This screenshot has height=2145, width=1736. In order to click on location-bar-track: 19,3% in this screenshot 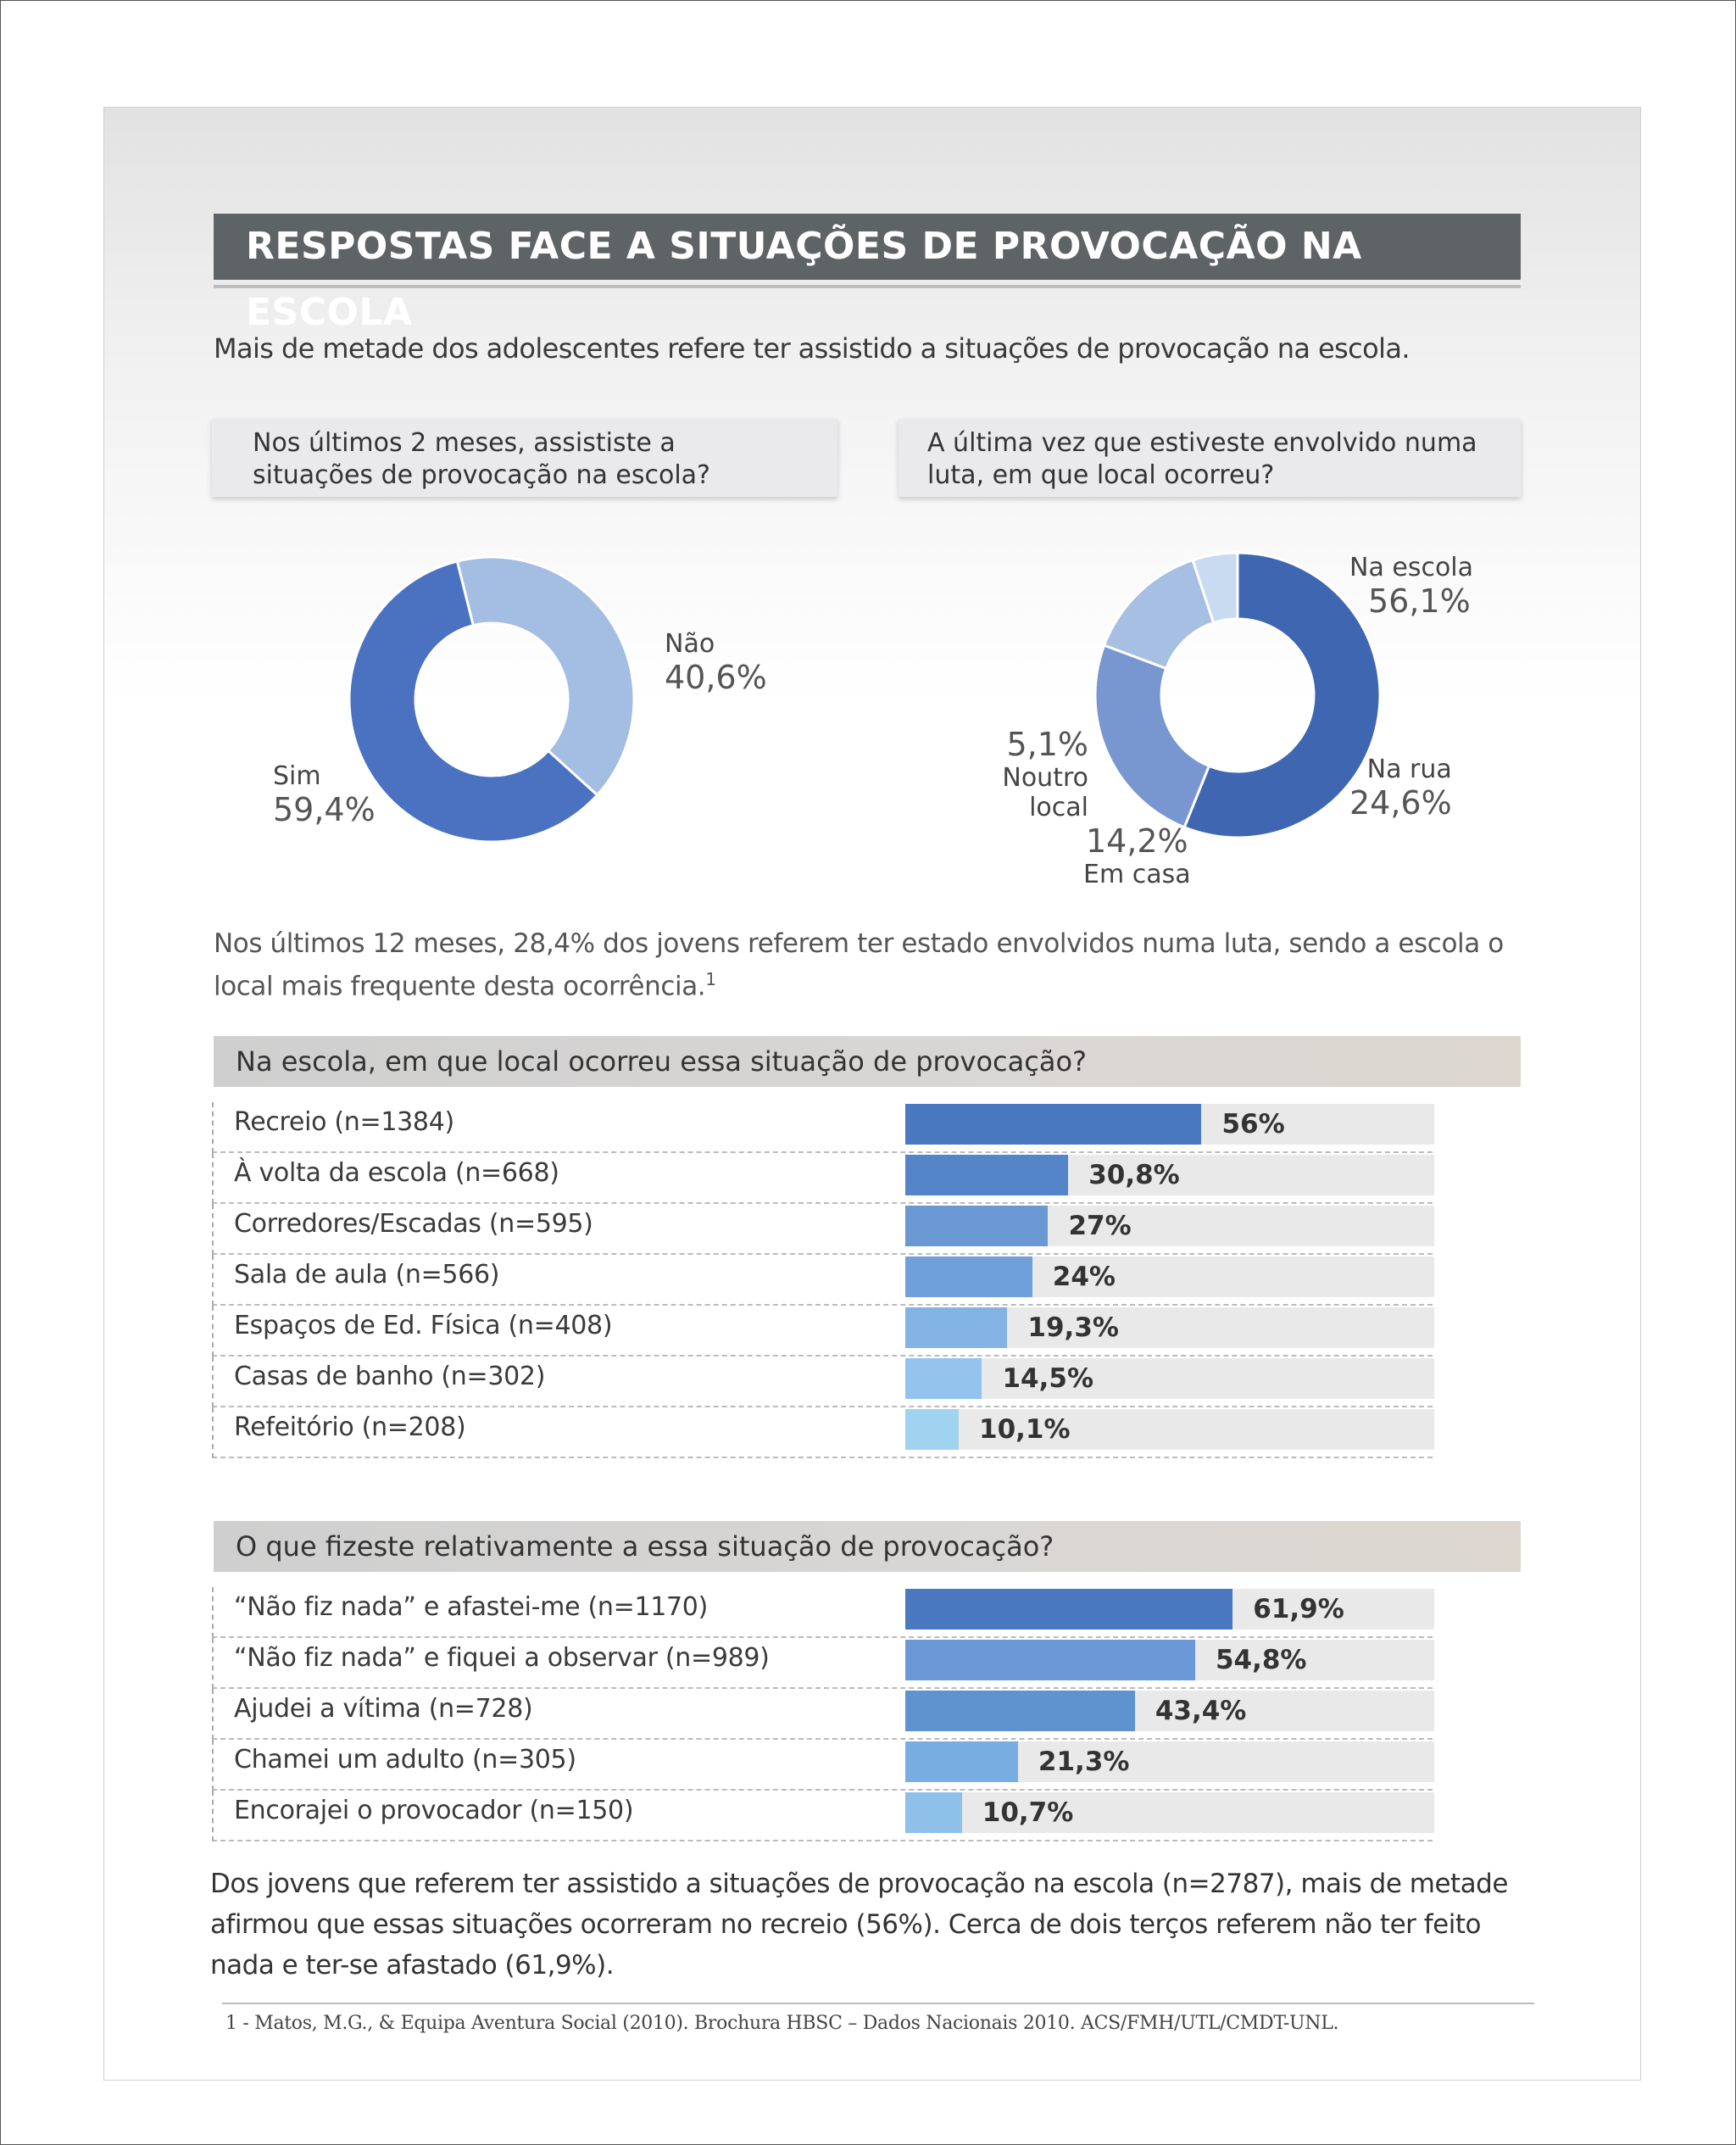, I will do `click(1169, 1327)`.